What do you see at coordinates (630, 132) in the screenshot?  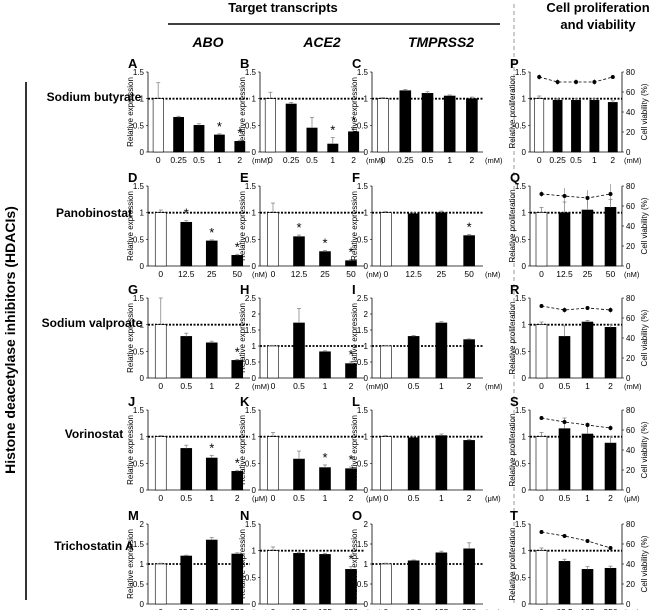 I see `y2tick-label-p-1: 20` at bounding box center [630, 132].